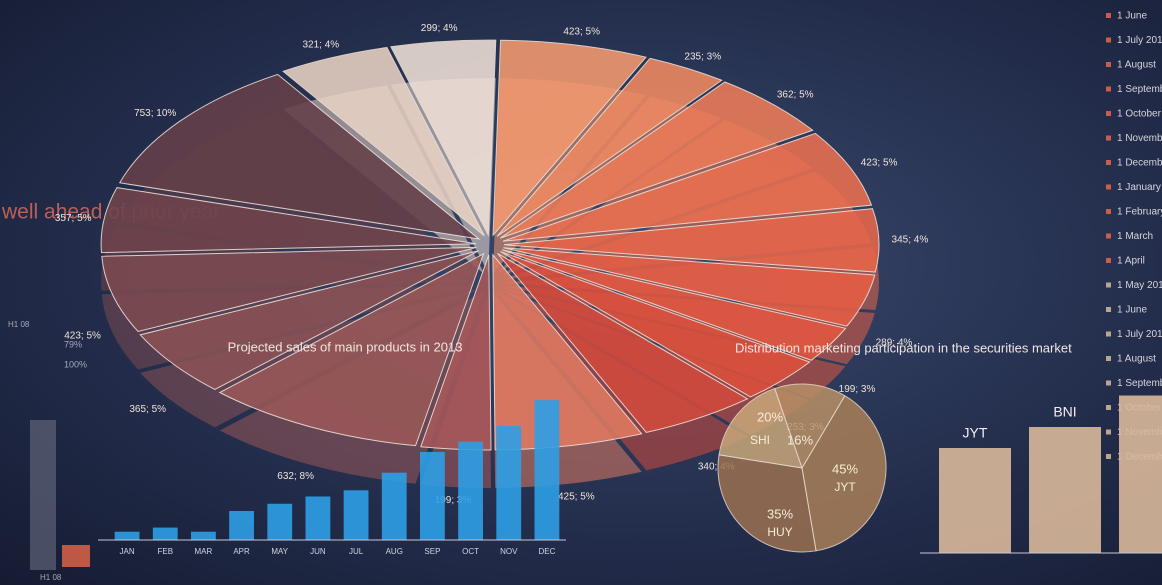 This screenshot has width=1162, height=585. What do you see at coordinates (76, 556) in the screenshot?
I see `gauge-mark` at bounding box center [76, 556].